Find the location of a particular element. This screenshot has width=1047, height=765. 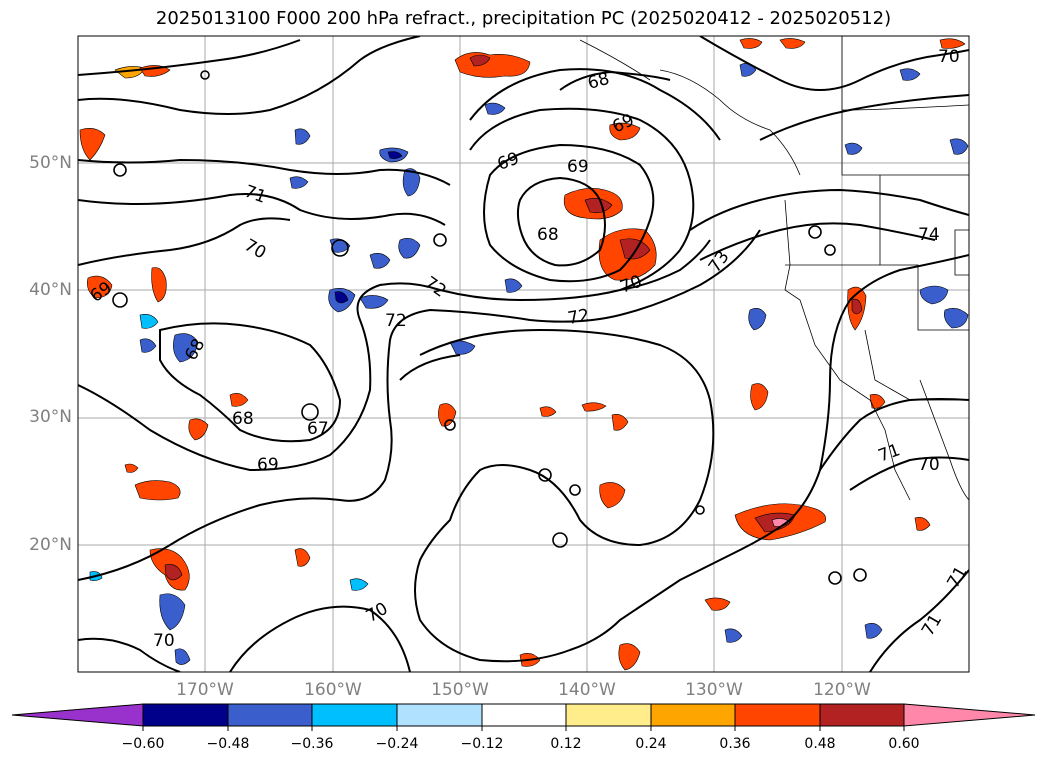

colorbar-tick-label: 0.12 is located at coordinates (566, 744).